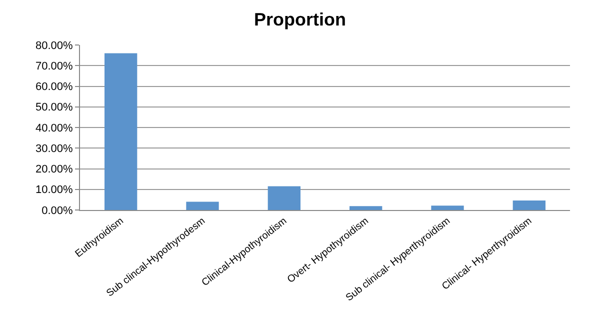 The height and width of the screenshot is (325, 600). What do you see at coordinates (54, 87) in the screenshot?
I see `y-tick-label: 60.00%` at bounding box center [54, 87].